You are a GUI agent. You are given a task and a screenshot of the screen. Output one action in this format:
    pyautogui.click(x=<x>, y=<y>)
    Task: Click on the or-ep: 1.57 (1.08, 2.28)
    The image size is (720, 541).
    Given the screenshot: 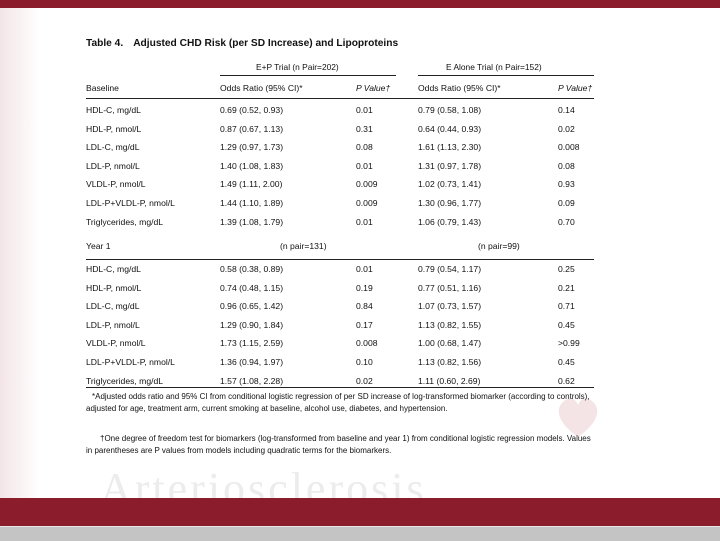 What is the action you would take?
    pyautogui.click(x=252, y=380)
    